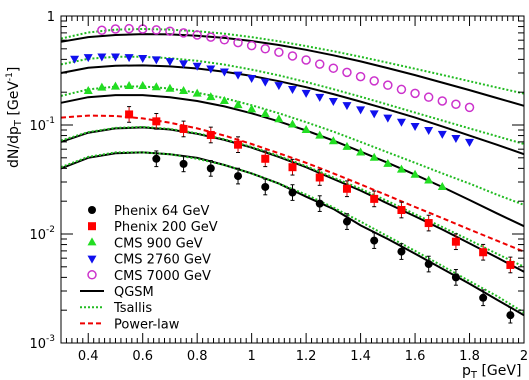 The height and width of the screenshot is (380, 529). I want to click on legend-swatch-cms-7000-gev, so click(92, 275).